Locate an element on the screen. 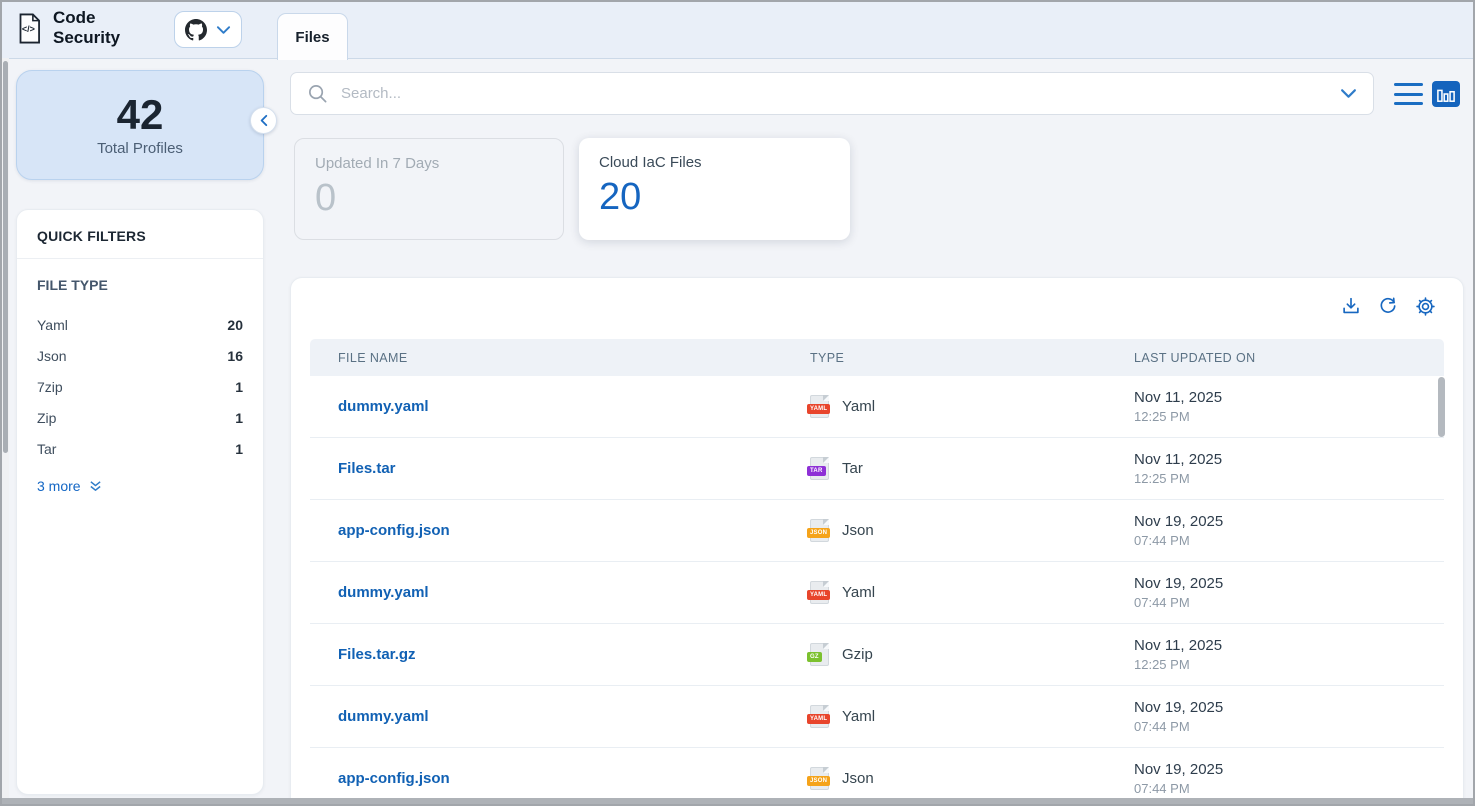 This screenshot has height=806, width=1475. filter-item: Tar 1 is located at coordinates (140, 448).